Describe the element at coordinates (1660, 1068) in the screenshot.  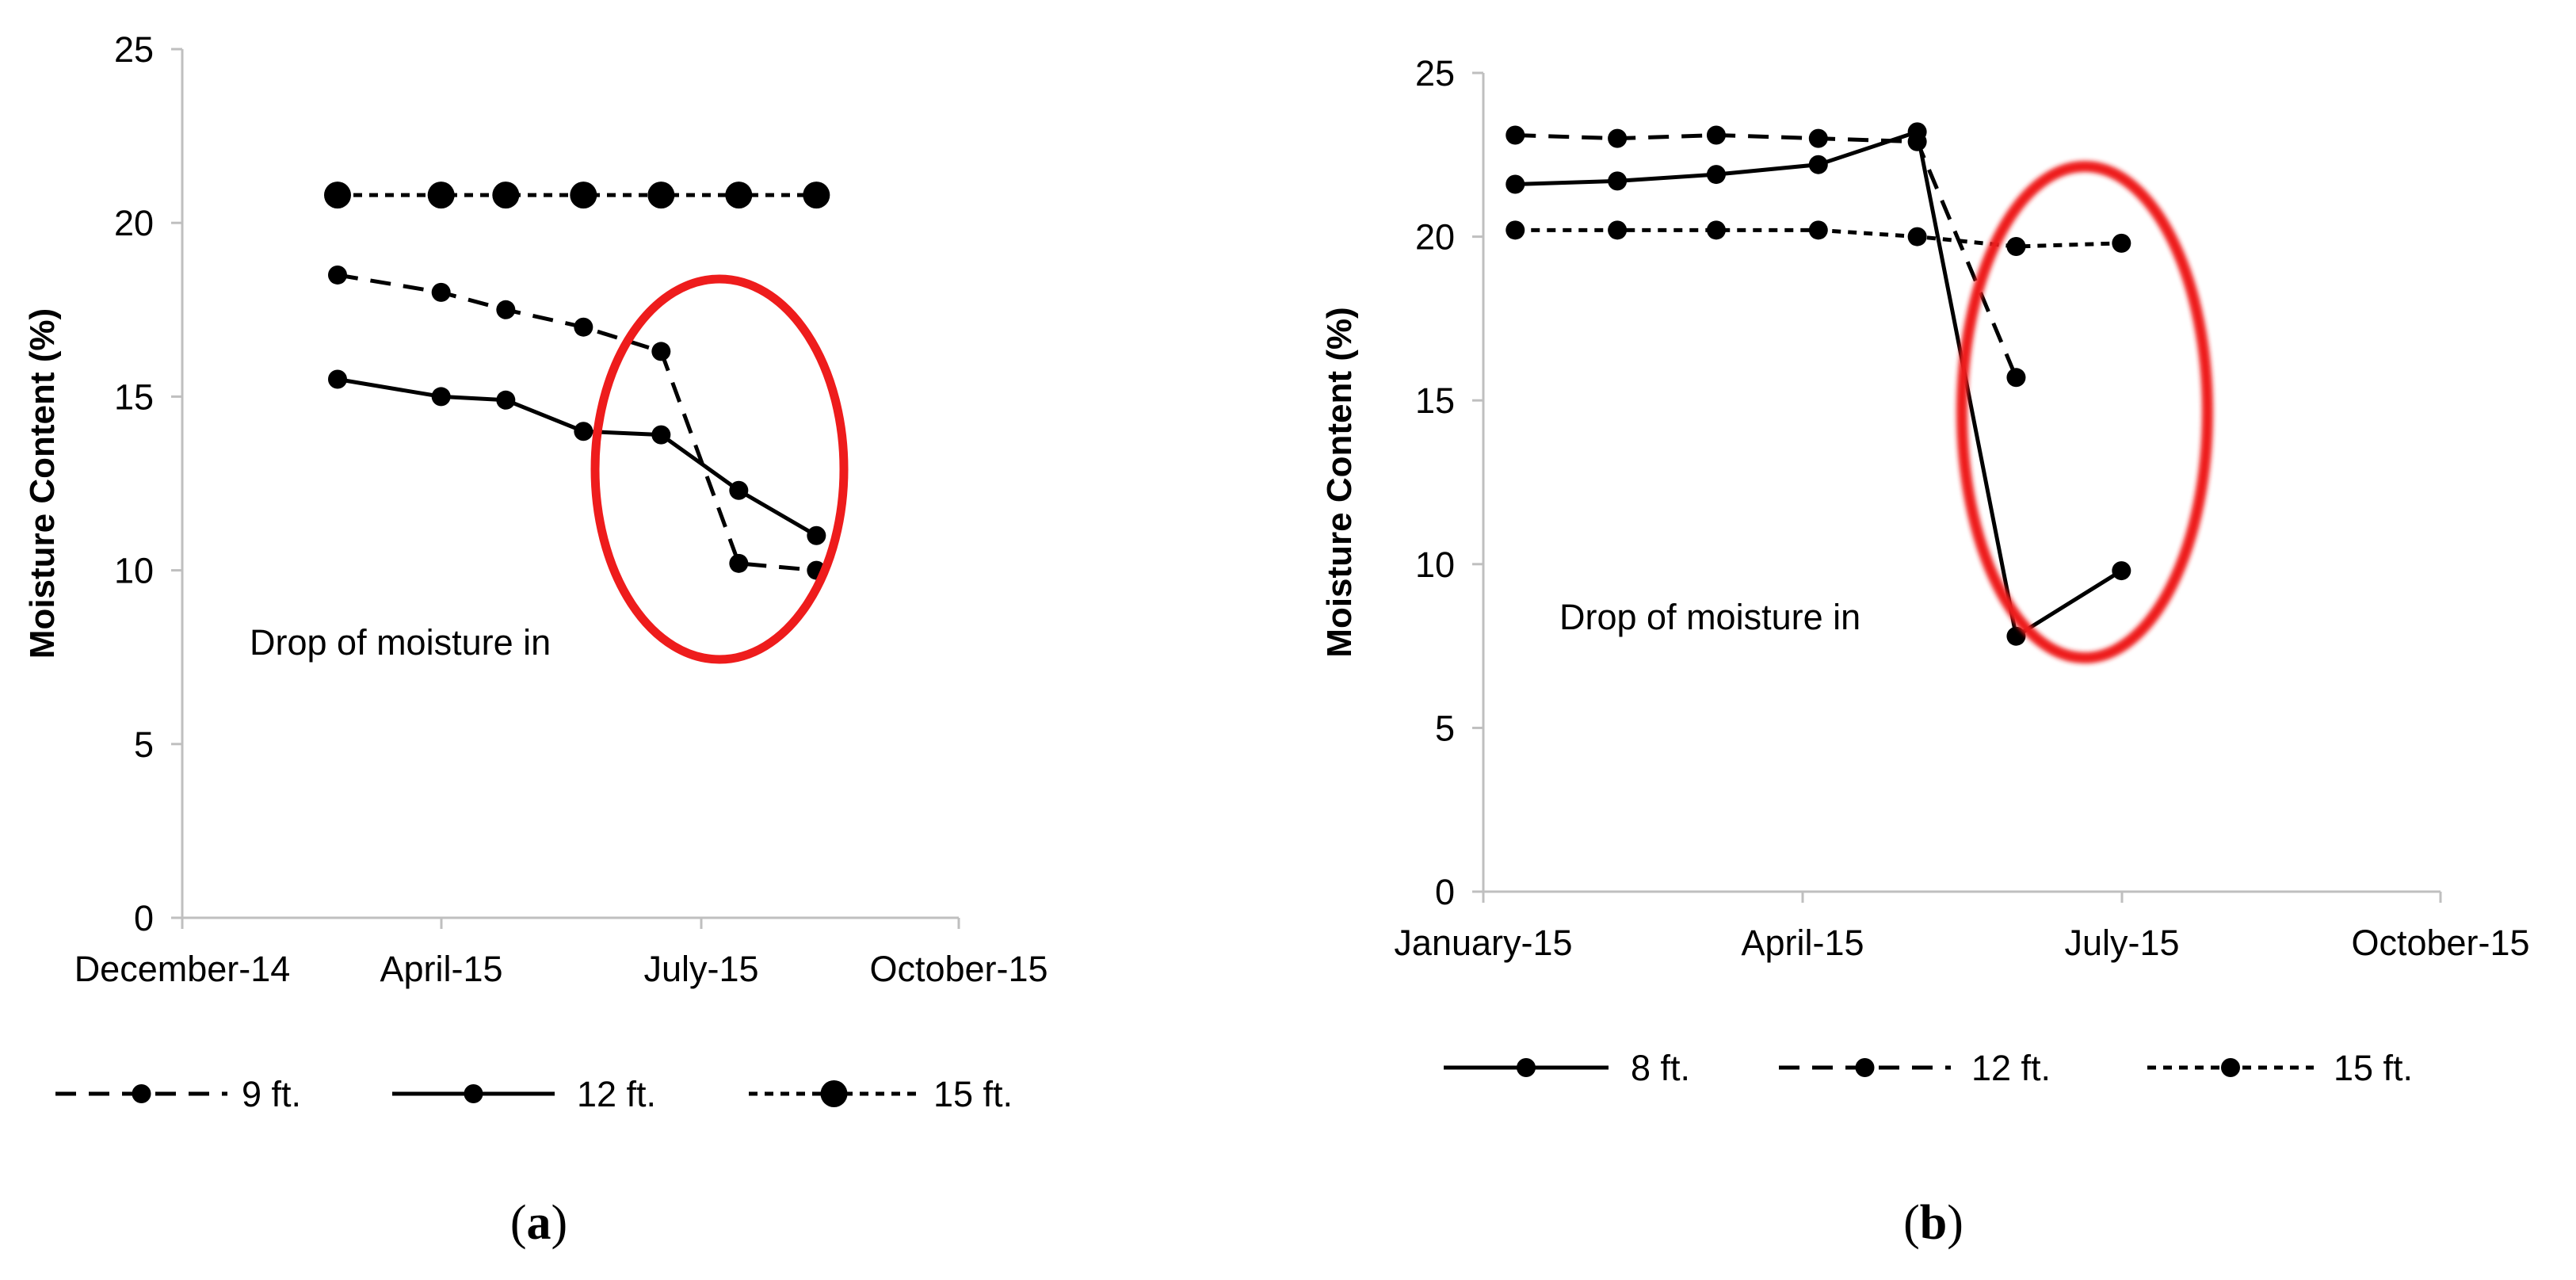
I see `legend-label: 8 ft.` at that location.